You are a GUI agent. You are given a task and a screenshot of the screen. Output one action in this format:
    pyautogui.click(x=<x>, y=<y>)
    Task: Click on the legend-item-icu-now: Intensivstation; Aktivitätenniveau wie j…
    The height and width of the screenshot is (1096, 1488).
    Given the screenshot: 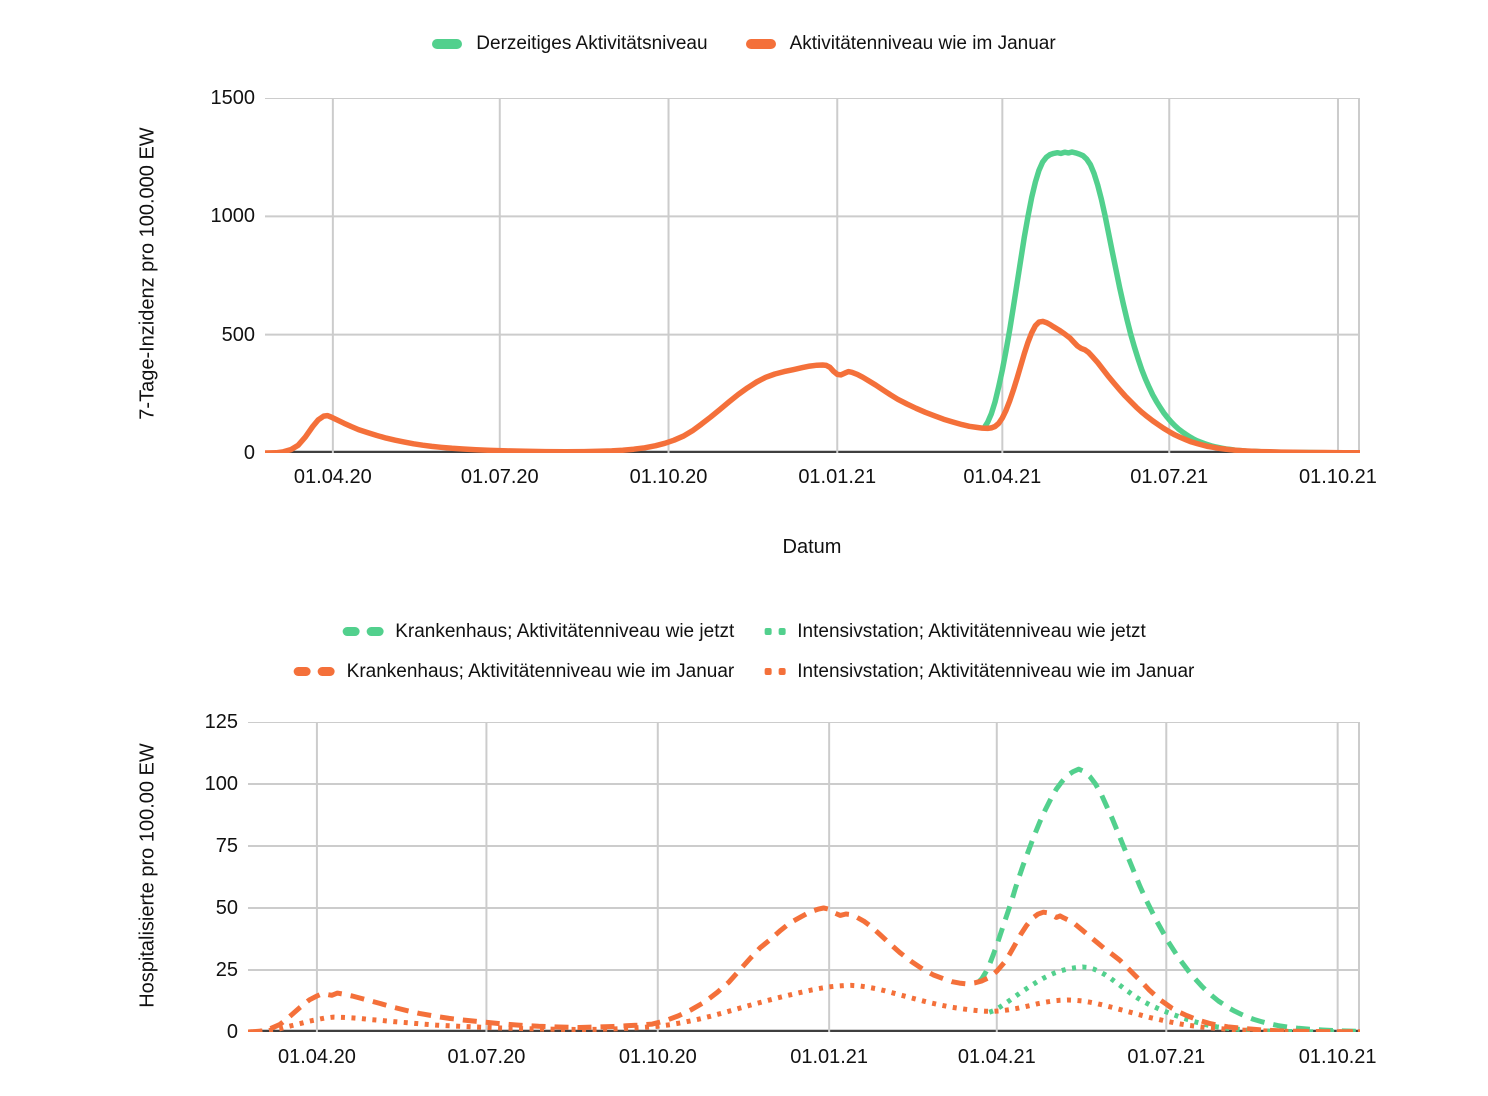 What is the action you would take?
    pyautogui.click(x=955, y=631)
    